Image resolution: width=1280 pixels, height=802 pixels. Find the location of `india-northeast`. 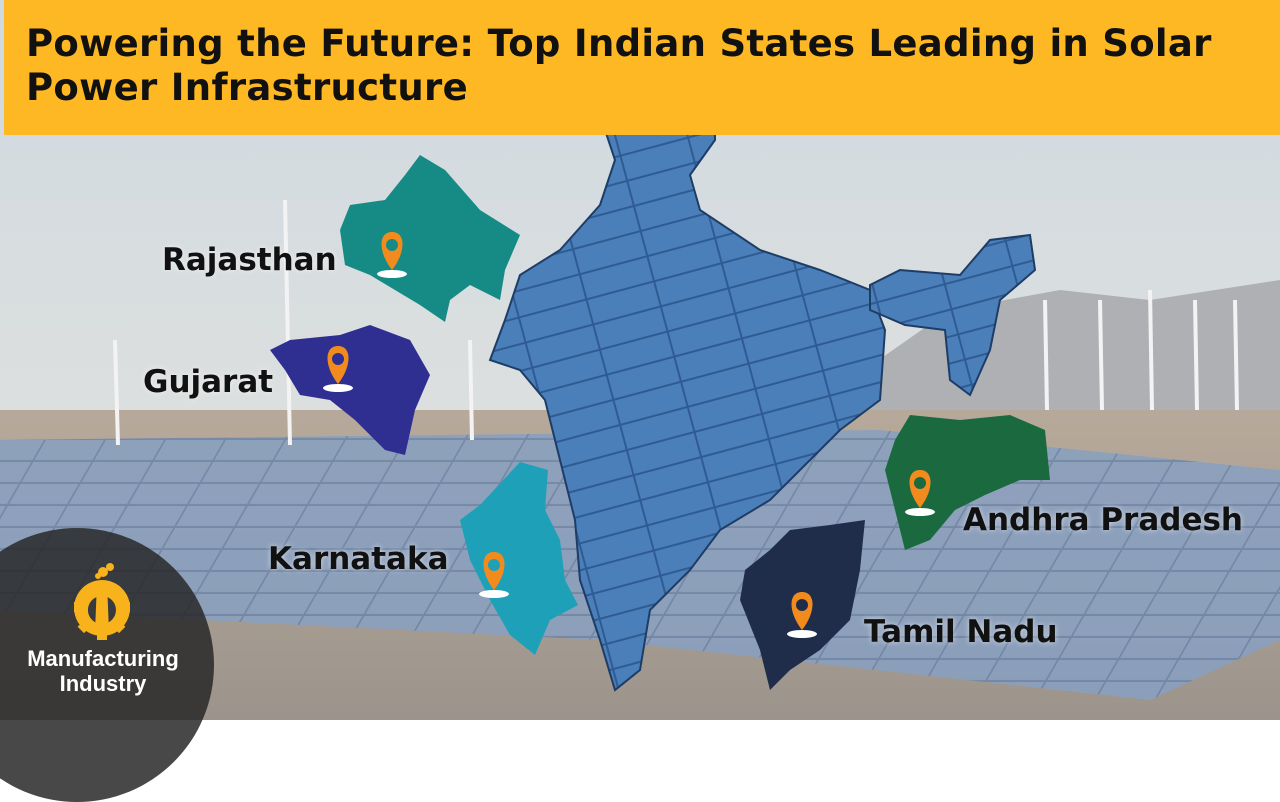

india-northeast is located at coordinates (953, 315).